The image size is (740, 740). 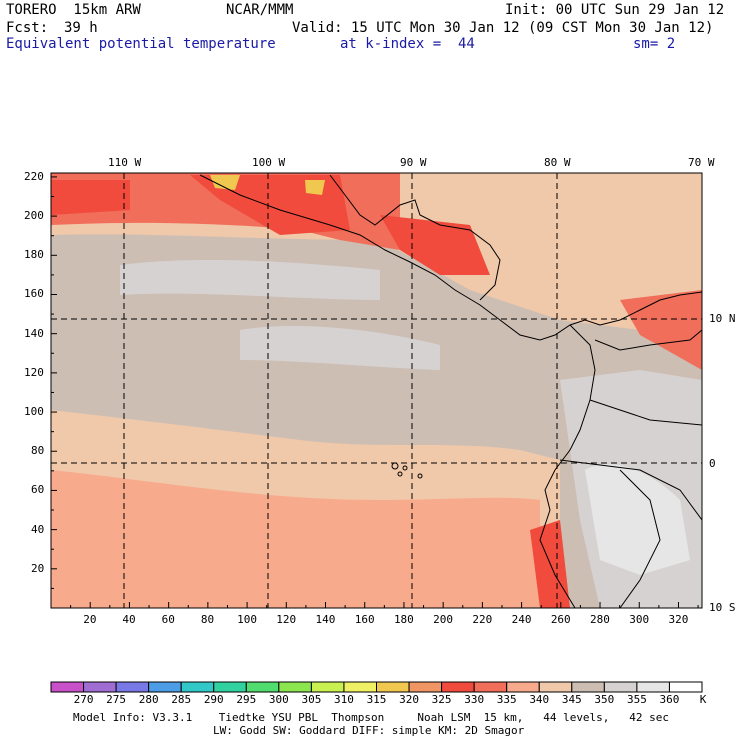 What do you see at coordinates (34, 255) in the screenshot?
I see `y-tick-label: 180` at bounding box center [34, 255].